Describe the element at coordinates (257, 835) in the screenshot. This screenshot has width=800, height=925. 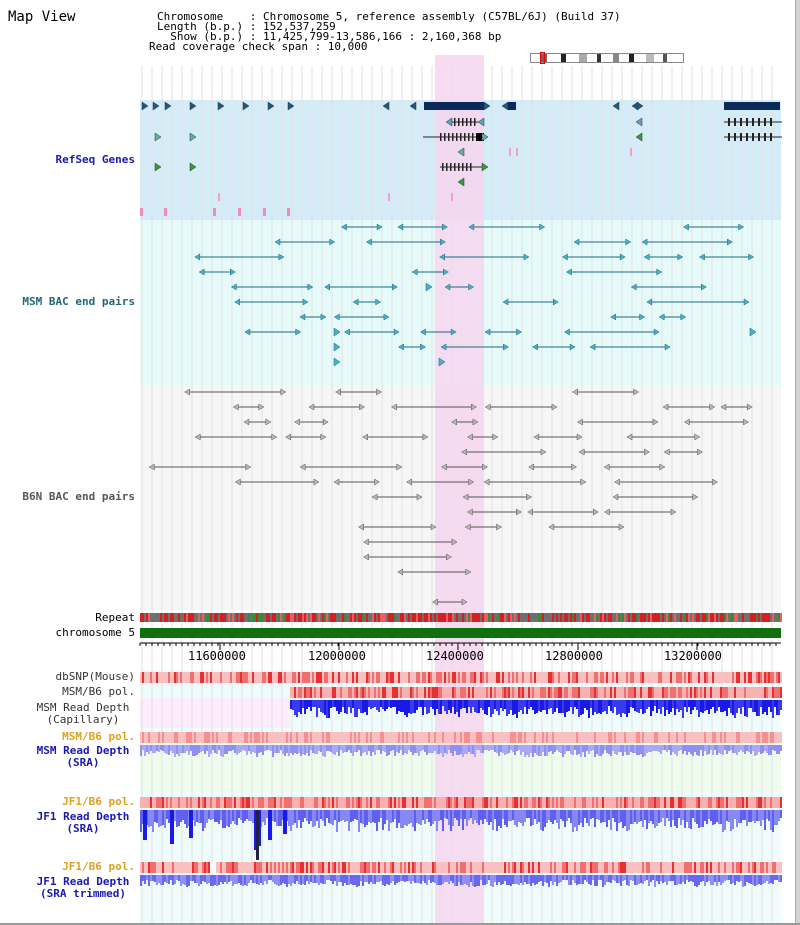
I see `depth-spike` at that location.